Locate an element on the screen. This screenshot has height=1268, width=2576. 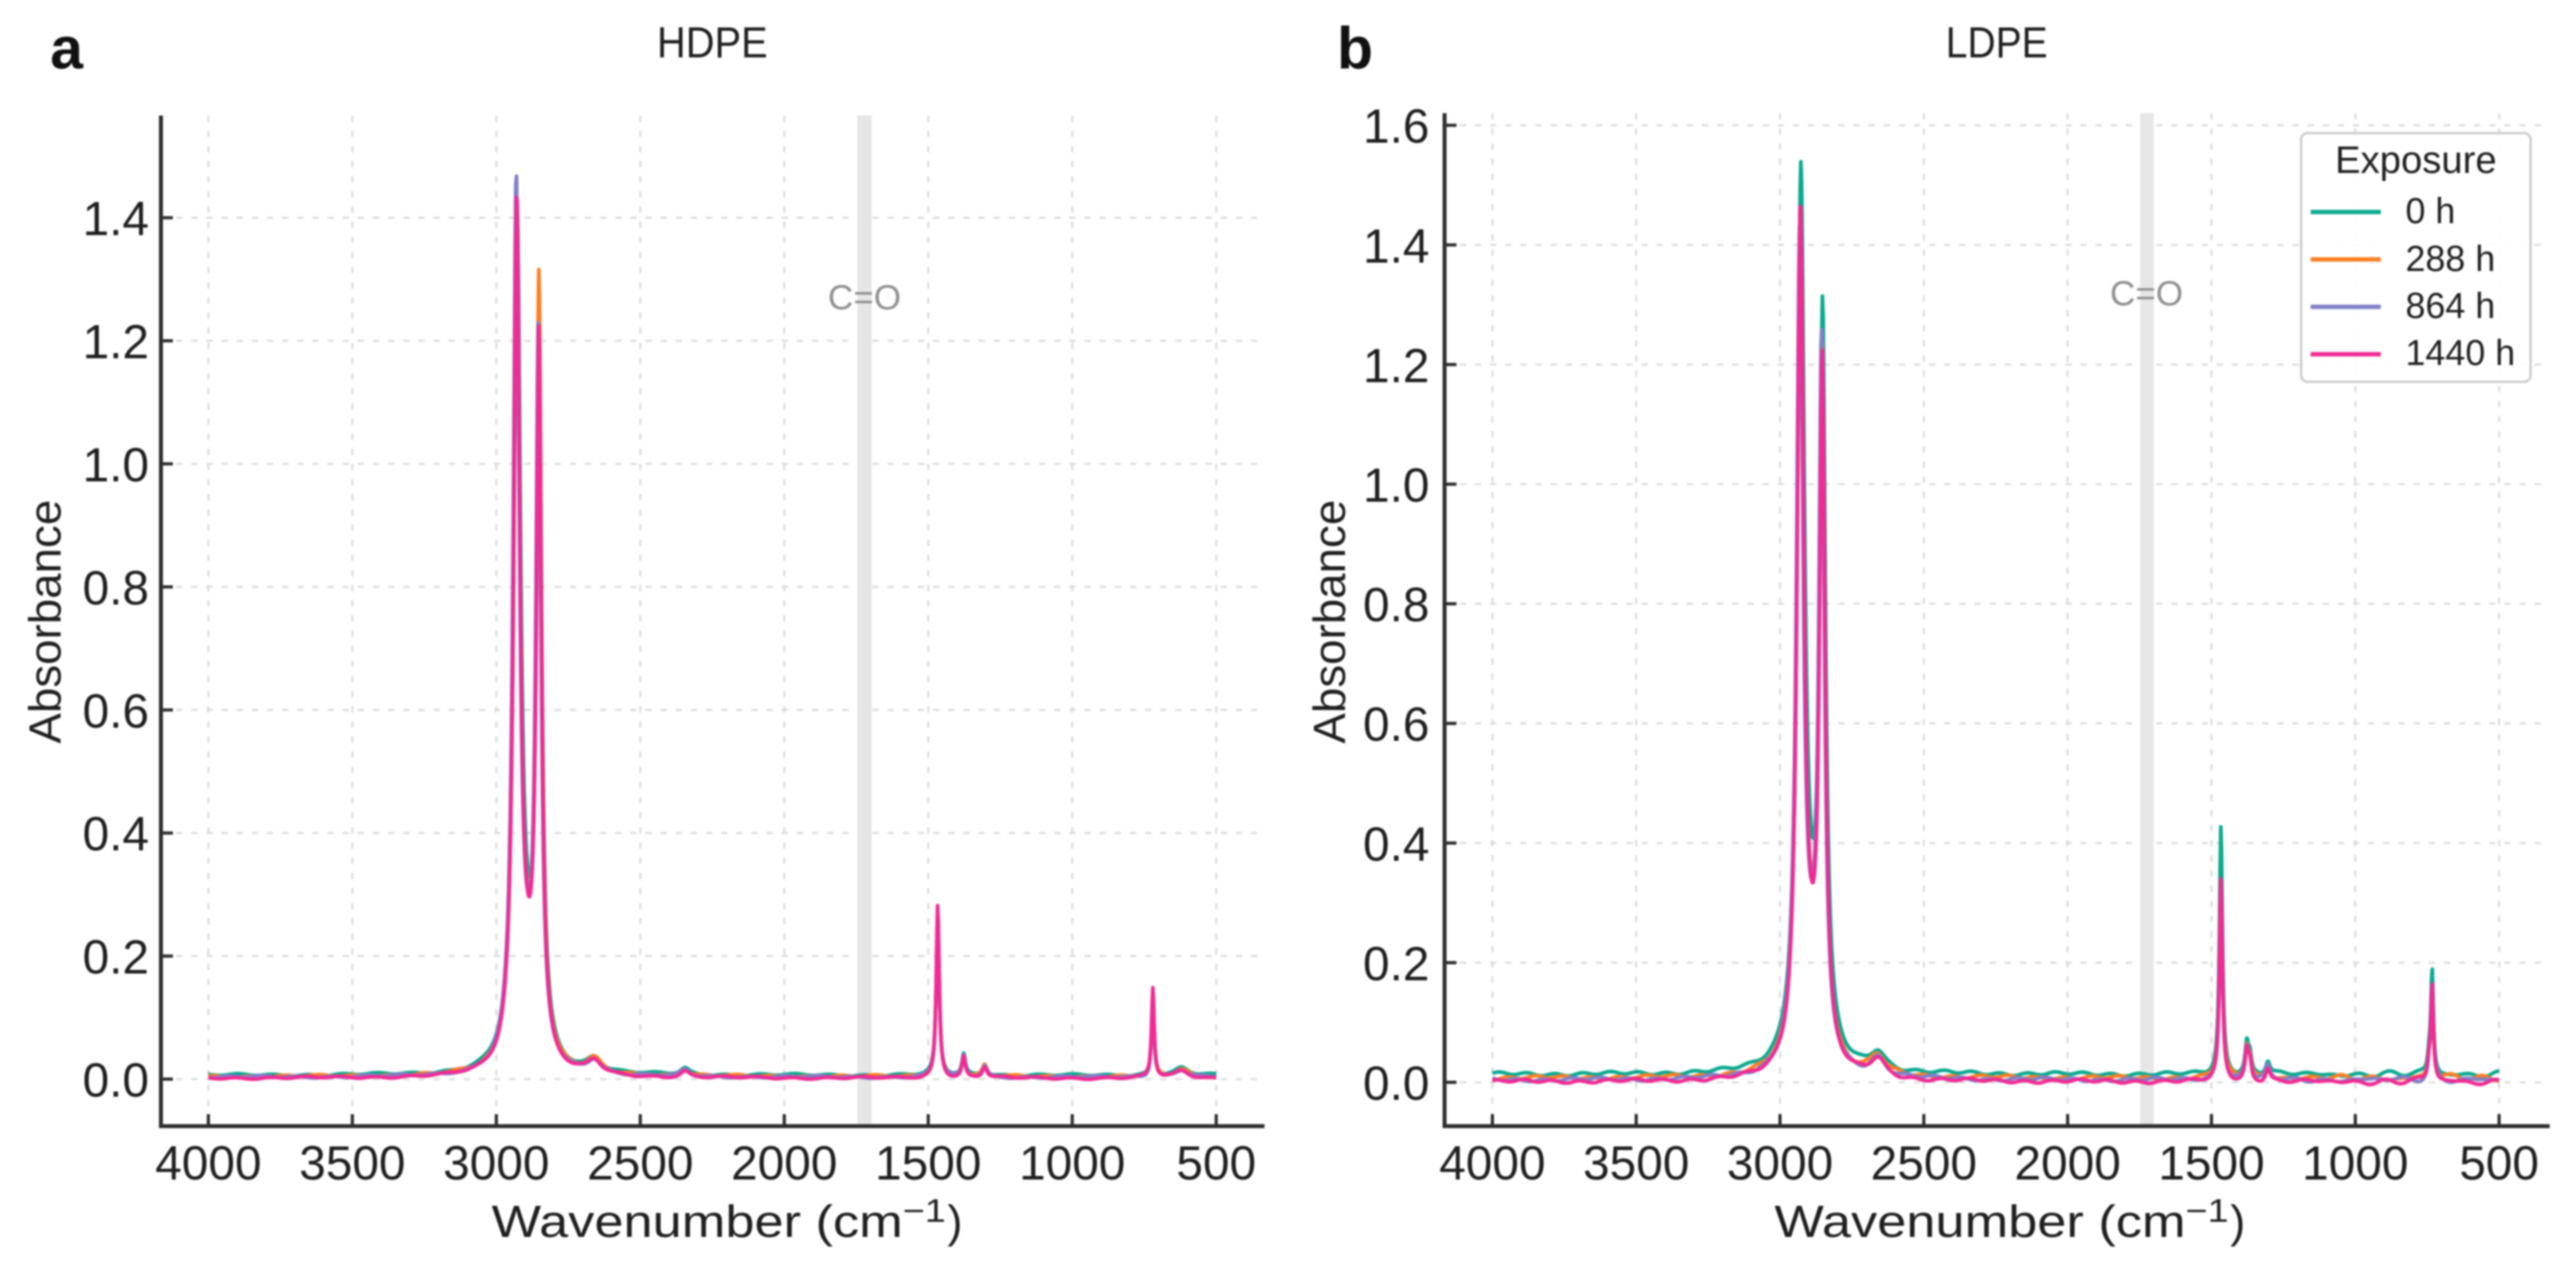
svg-text: 1.6 is located at coordinates (1396, 126).